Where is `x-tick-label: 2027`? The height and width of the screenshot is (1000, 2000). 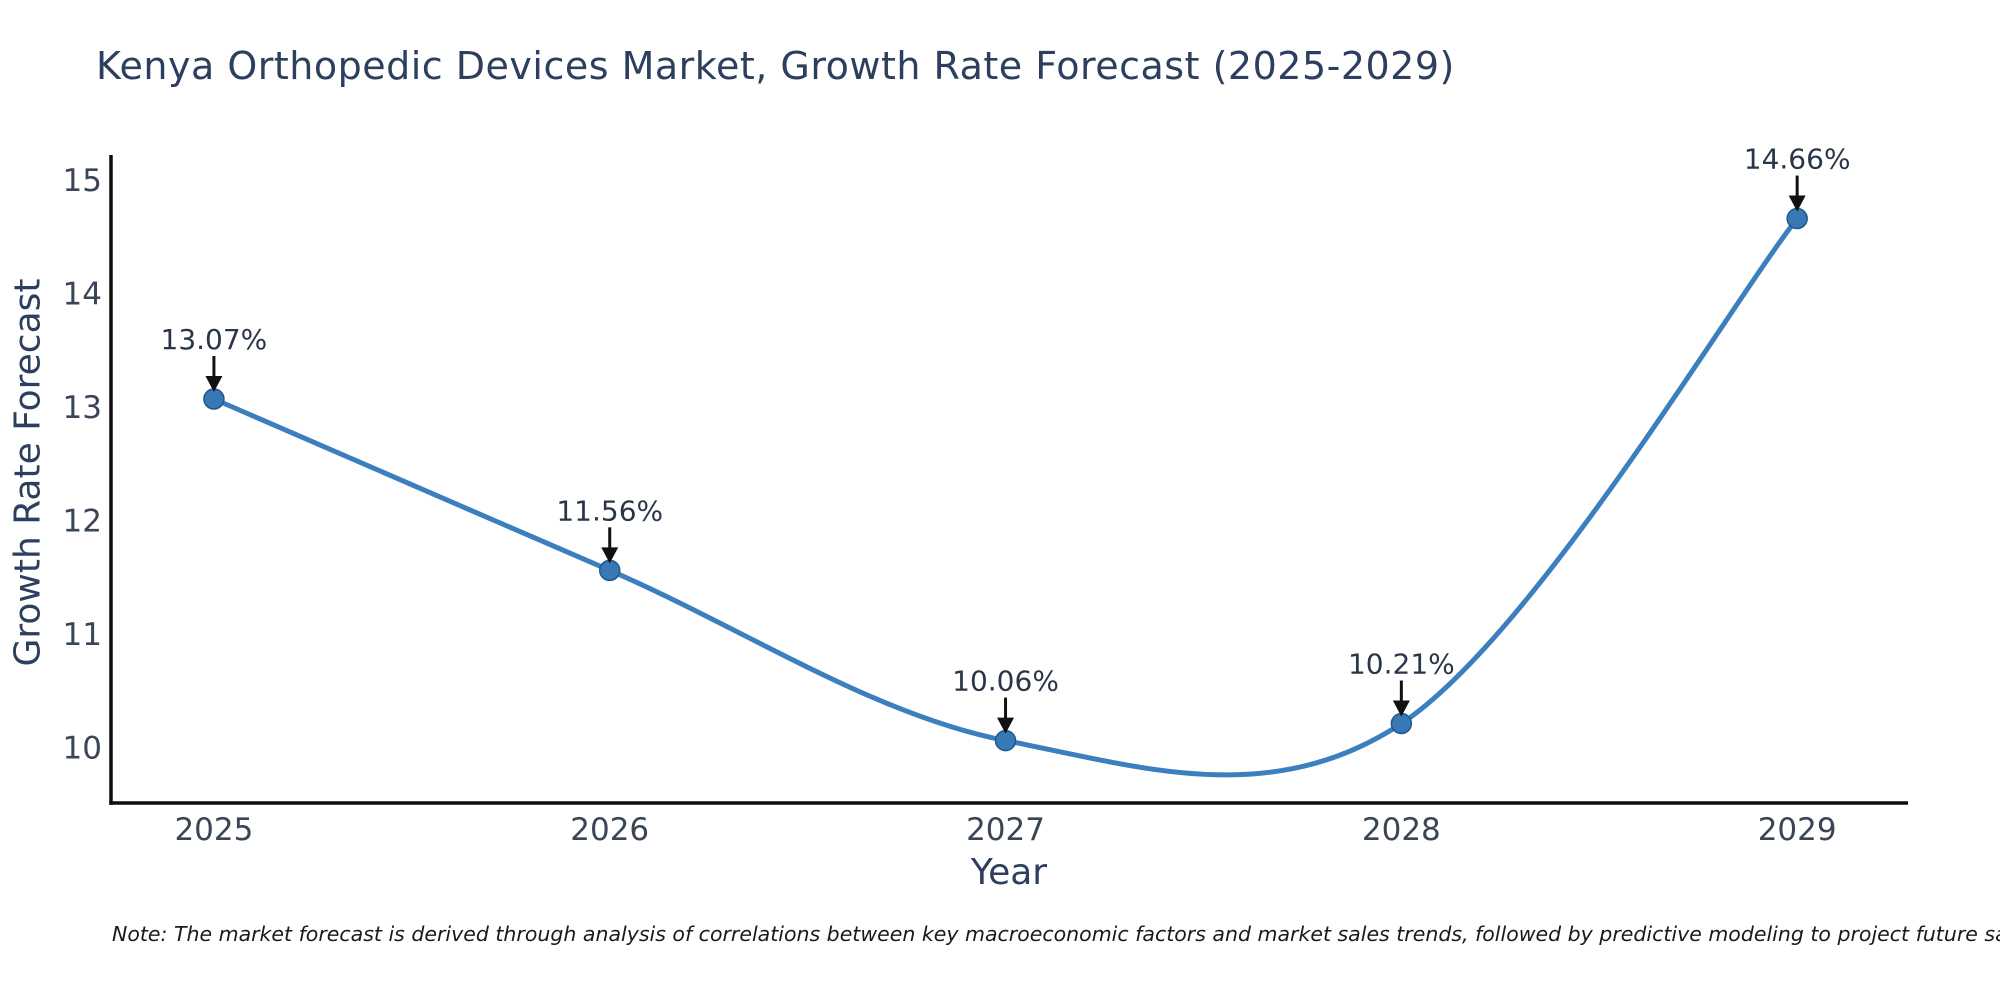
x-tick-label: 2027 is located at coordinates (1005, 830).